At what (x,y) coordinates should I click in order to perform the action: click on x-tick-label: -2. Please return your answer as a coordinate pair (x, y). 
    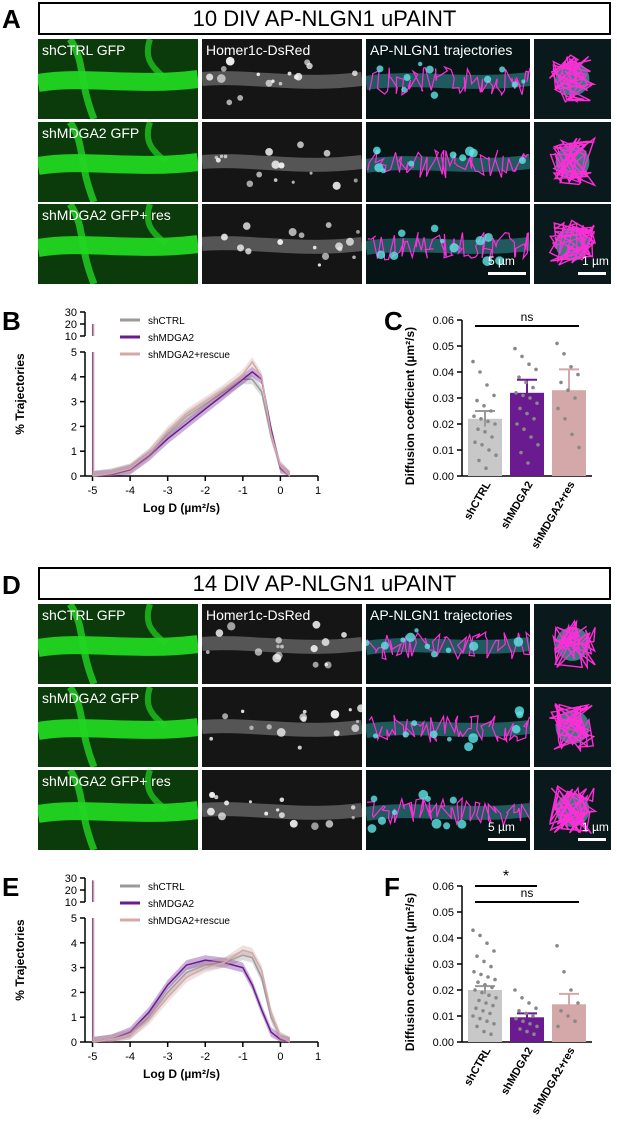
    Looking at the image, I should click on (205, 1057).